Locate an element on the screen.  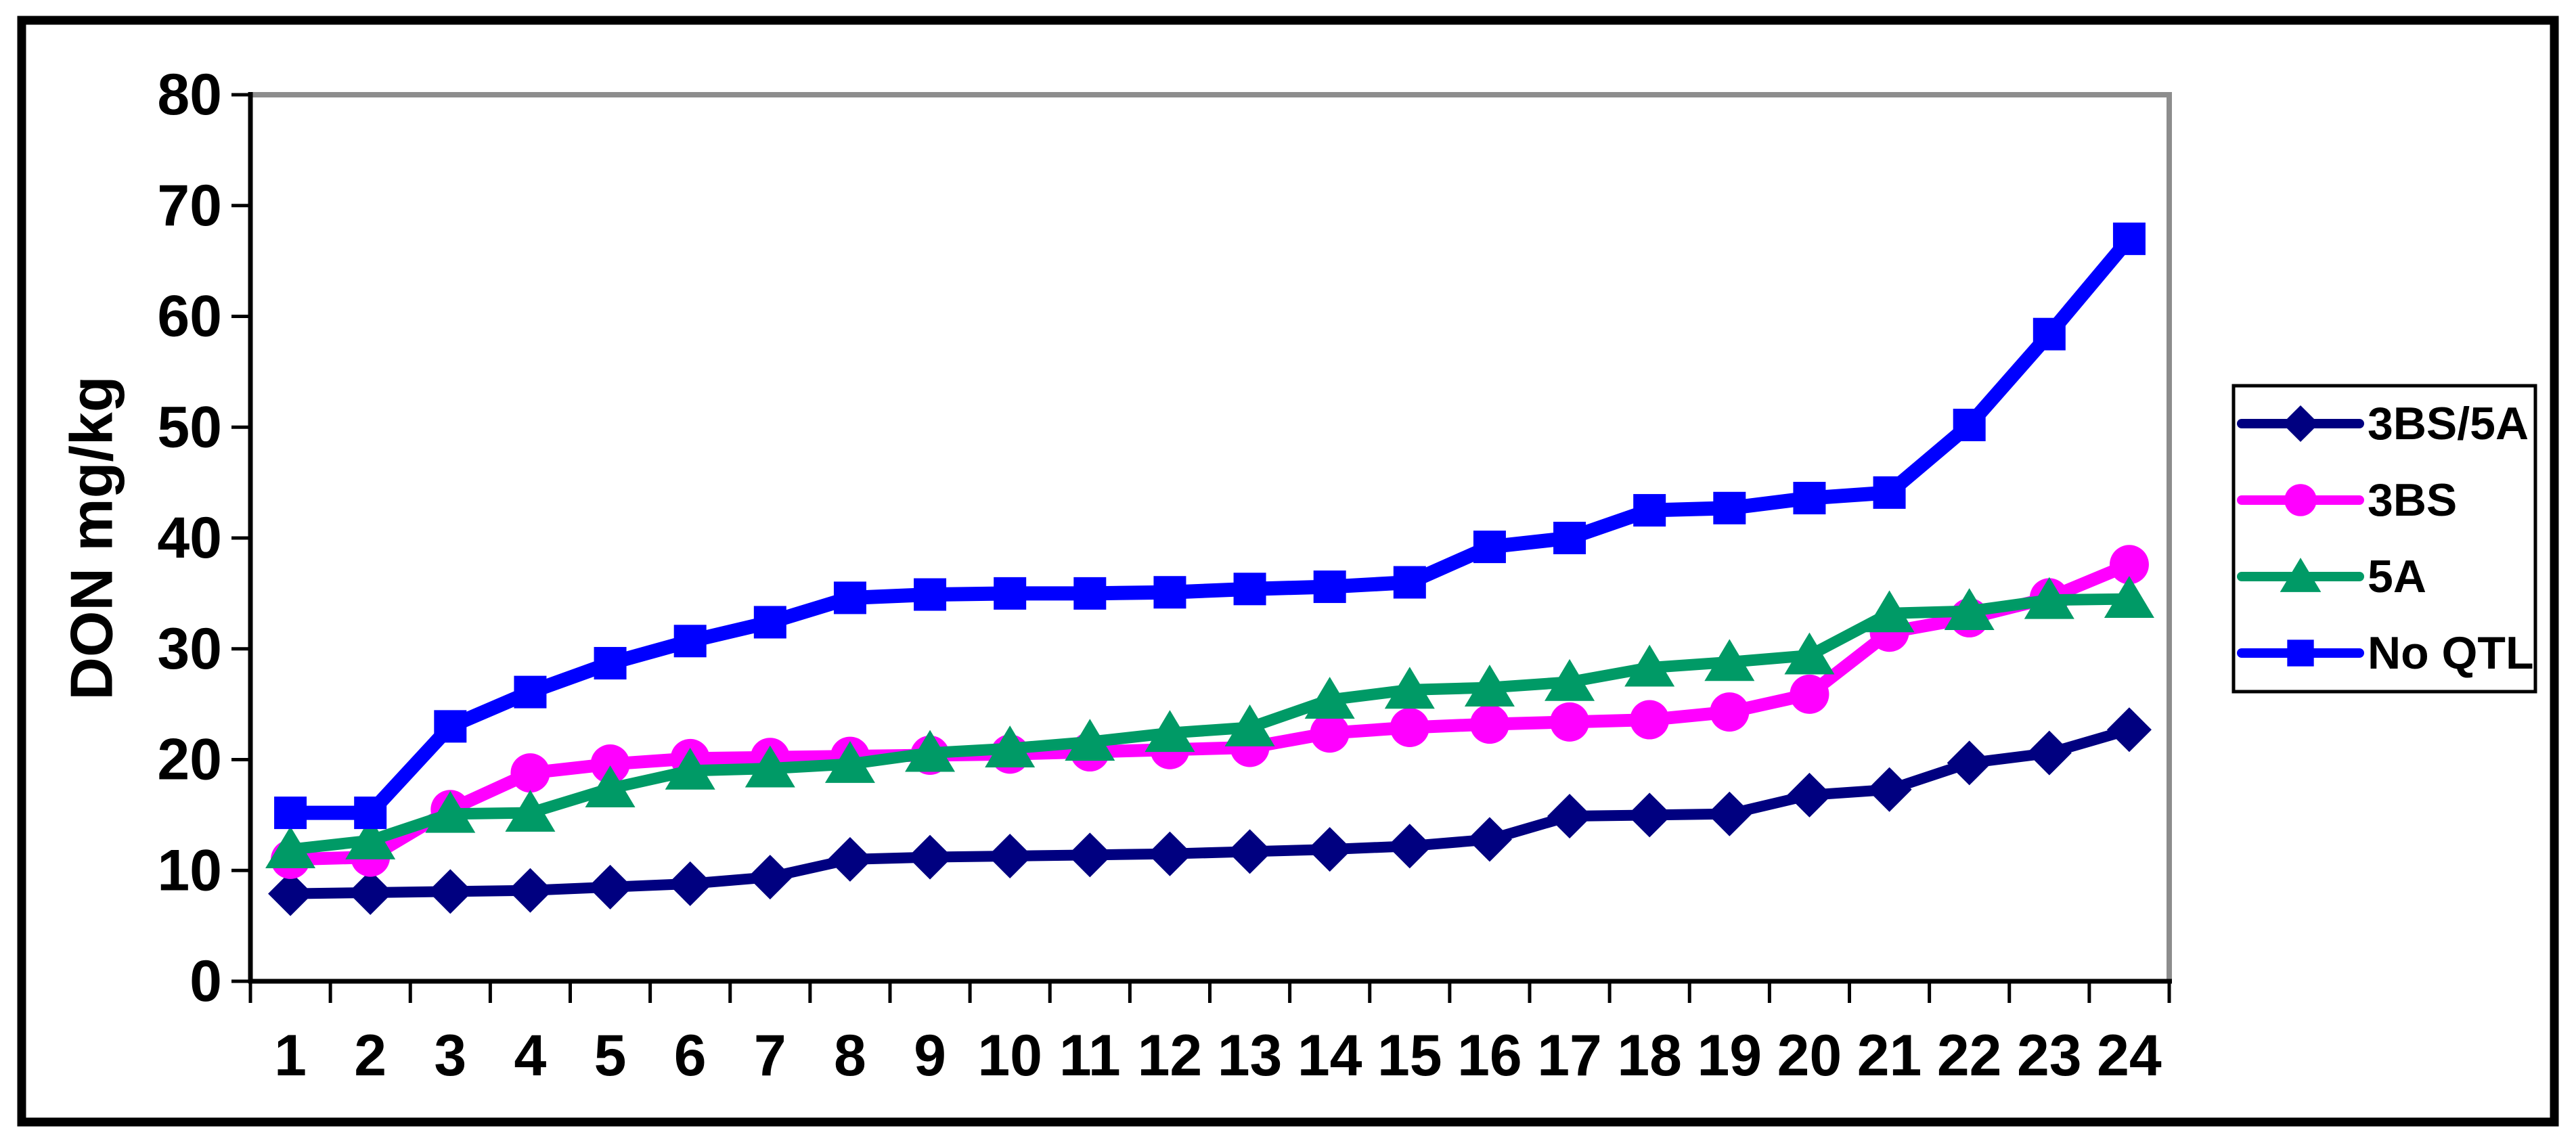
x-tick-label: 1 is located at coordinates (290, 1055).